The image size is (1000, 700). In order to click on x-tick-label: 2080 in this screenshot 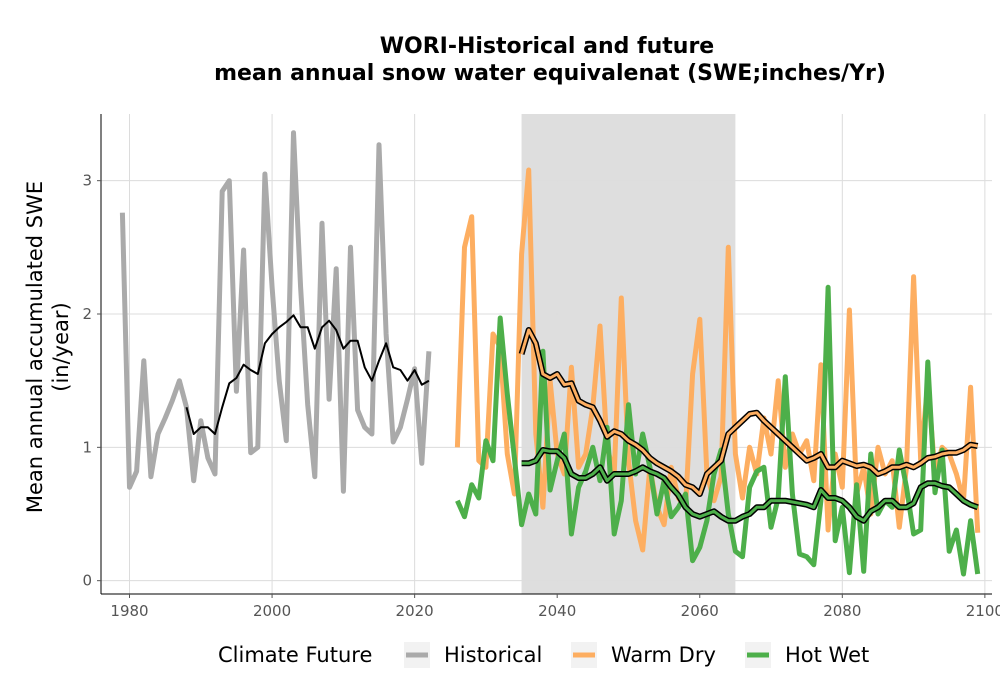, I will do `click(842, 611)`.